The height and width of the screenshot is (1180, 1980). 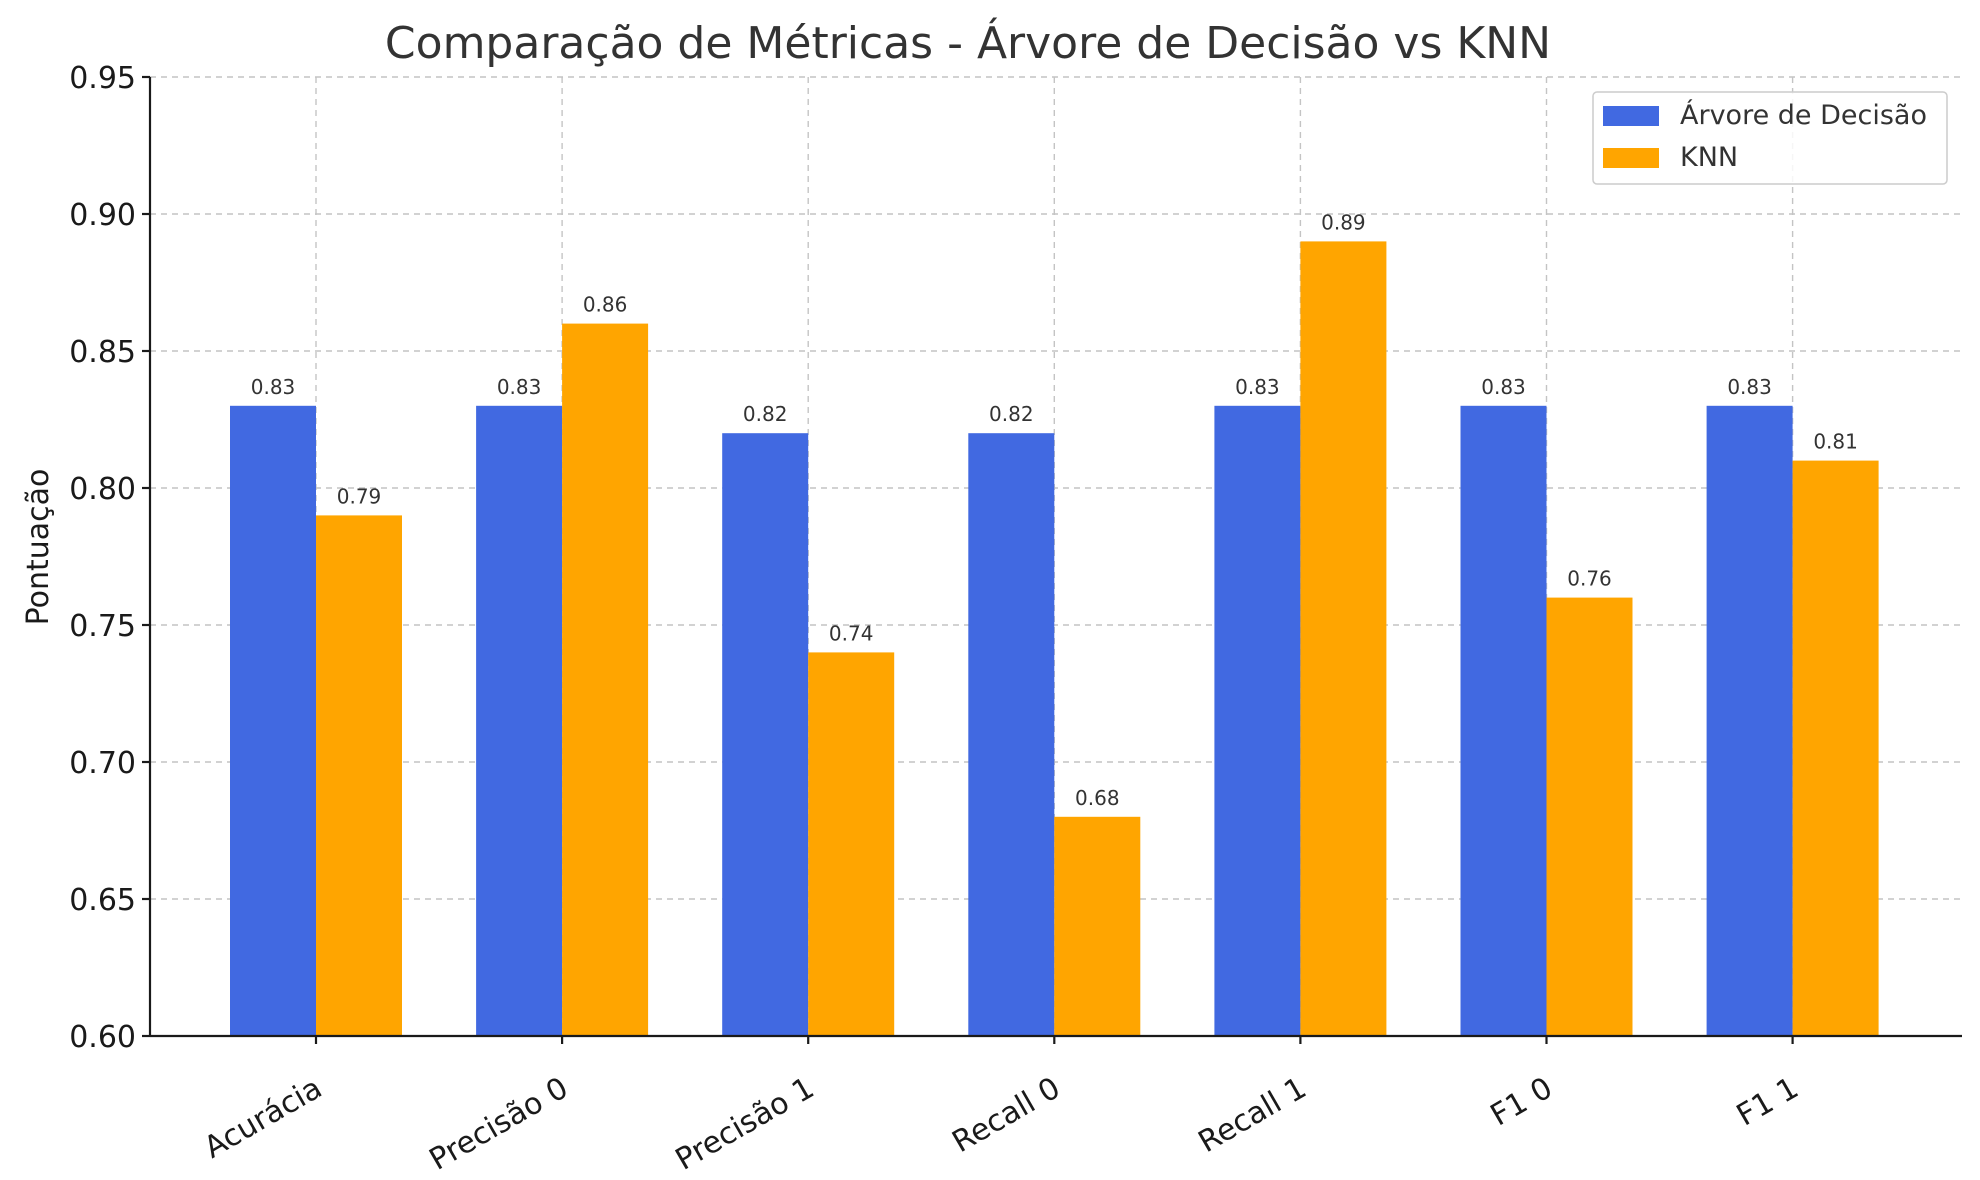 What do you see at coordinates (359, 496) in the screenshot?
I see `value-label-knn: 0.79` at bounding box center [359, 496].